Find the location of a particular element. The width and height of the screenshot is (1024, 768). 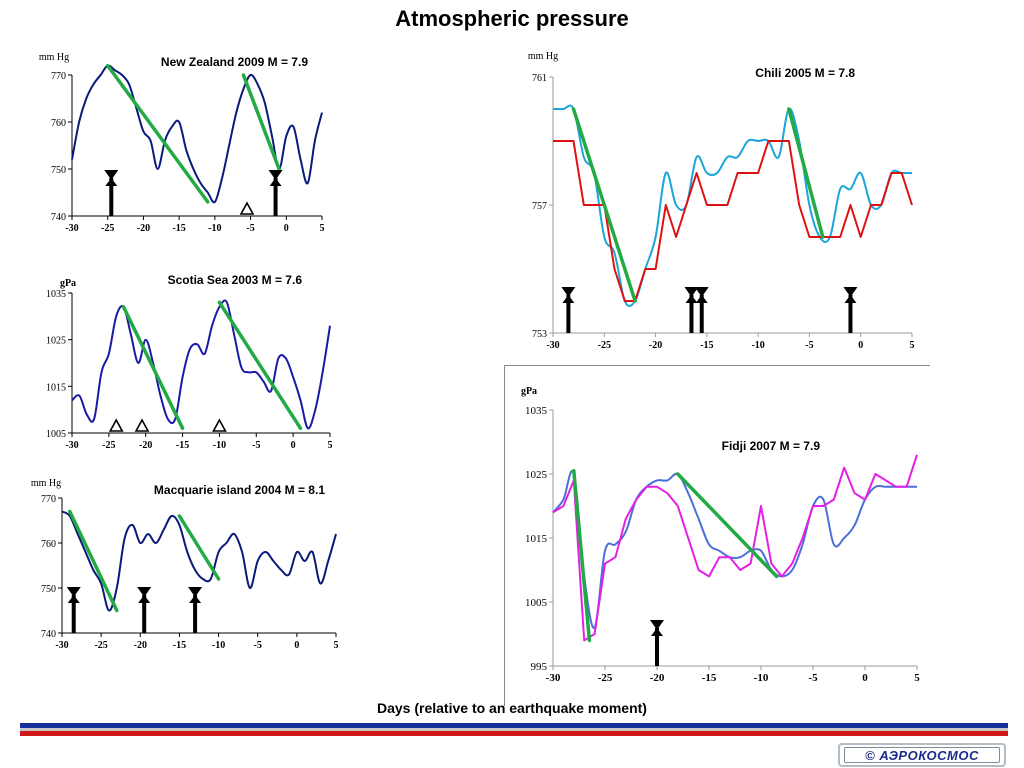

footer-stripe-red is located at coordinates (514, 733).